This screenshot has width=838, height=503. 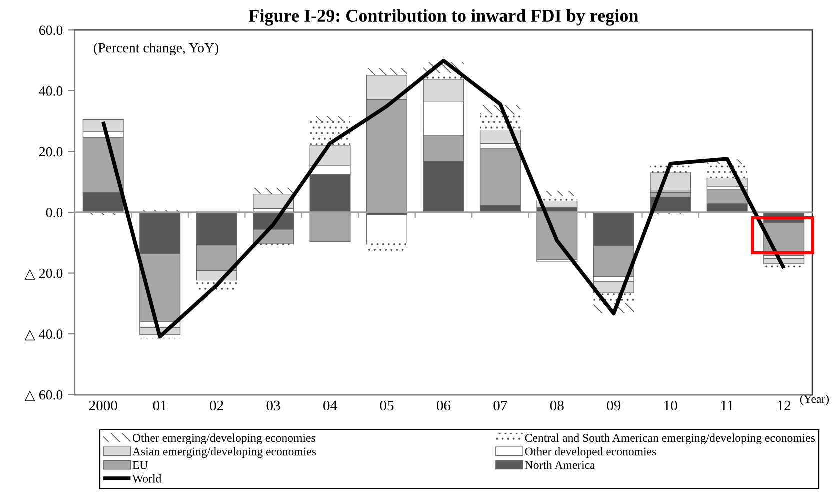 I want to click on x-tick-label: 05, so click(x=387, y=405).